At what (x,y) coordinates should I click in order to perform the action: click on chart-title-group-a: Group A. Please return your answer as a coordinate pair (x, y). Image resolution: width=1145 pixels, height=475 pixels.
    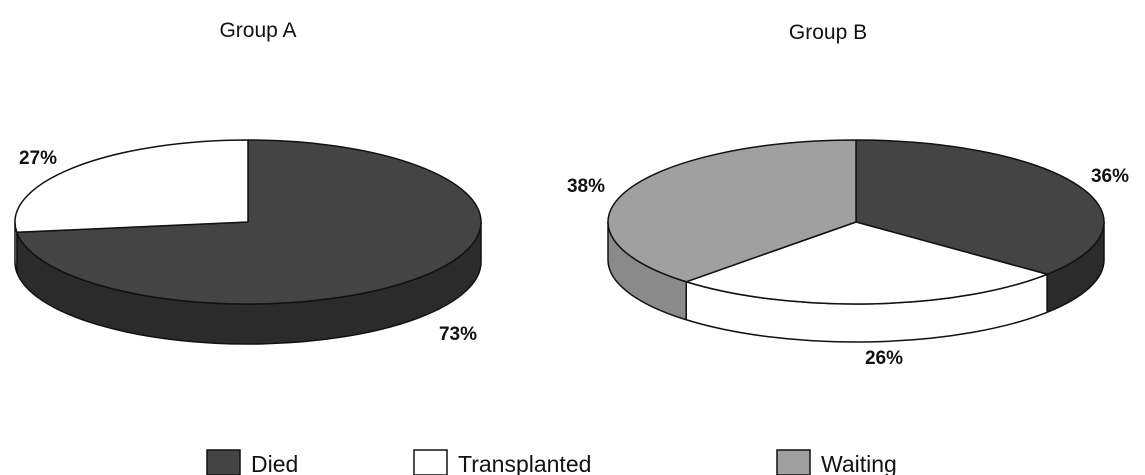
    Looking at the image, I should click on (257, 30).